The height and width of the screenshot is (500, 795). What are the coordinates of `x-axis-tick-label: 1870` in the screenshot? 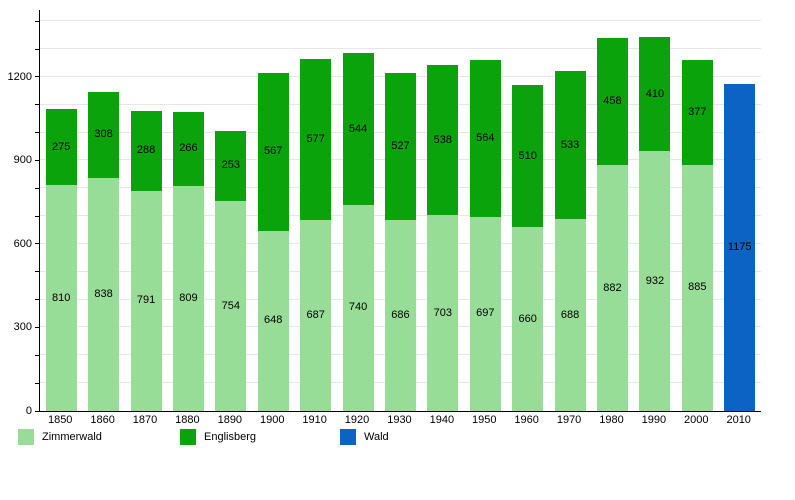 It's located at (145, 420).